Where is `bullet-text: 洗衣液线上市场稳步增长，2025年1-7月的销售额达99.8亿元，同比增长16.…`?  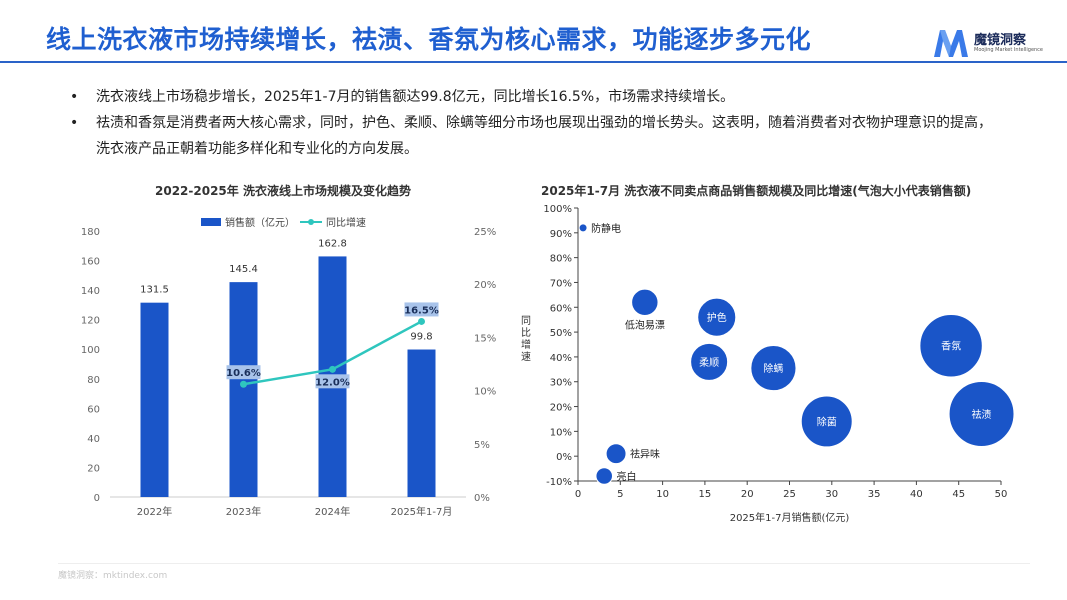
bullet-text: 洗衣液线上市场稳步增长，2025年1-7月的销售额达99.8亿元，同比增长16.… is located at coordinates (415, 97).